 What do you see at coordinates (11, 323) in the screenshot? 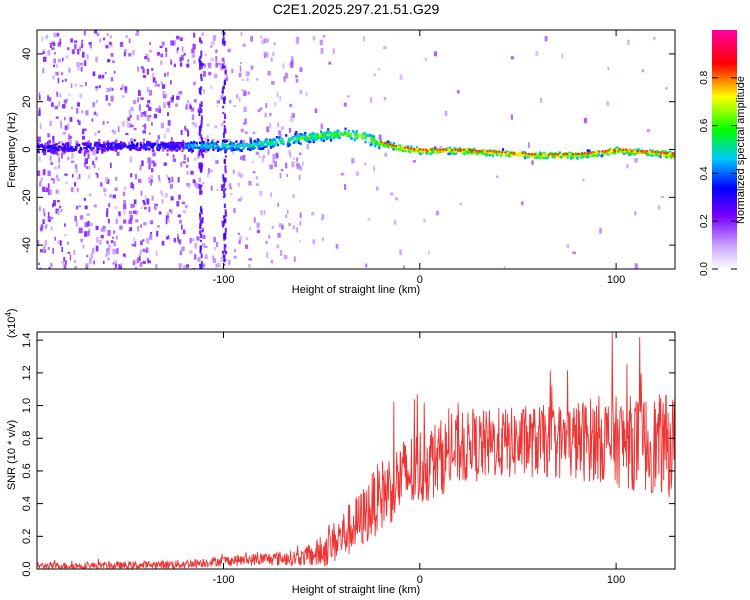
I see `snr-scale-label: (x104)` at bounding box center [11, 323].